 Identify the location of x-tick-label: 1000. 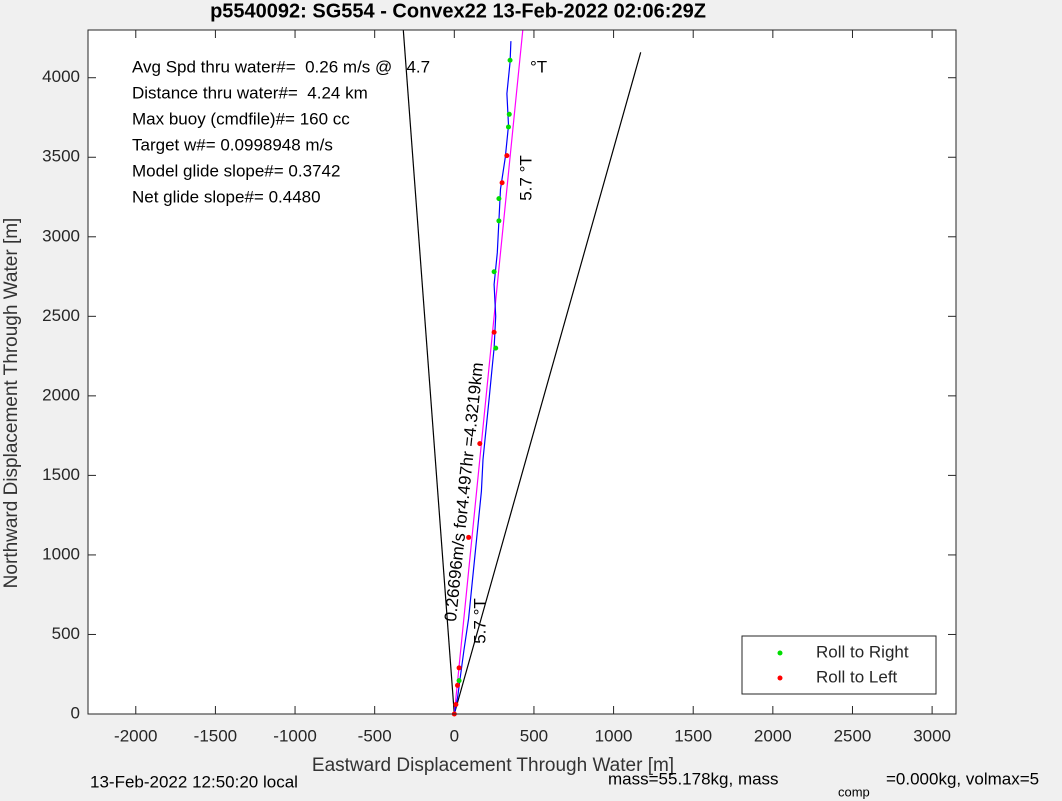
(614, 735).